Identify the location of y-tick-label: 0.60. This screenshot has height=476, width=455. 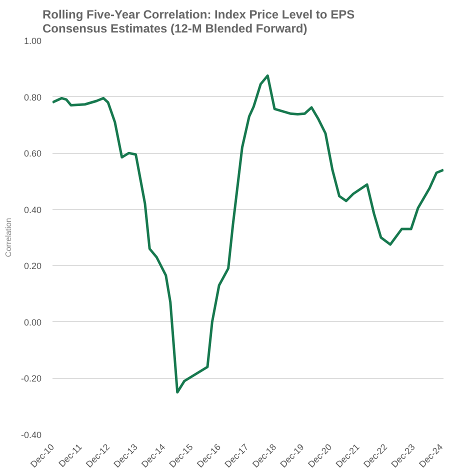
(33, 153).